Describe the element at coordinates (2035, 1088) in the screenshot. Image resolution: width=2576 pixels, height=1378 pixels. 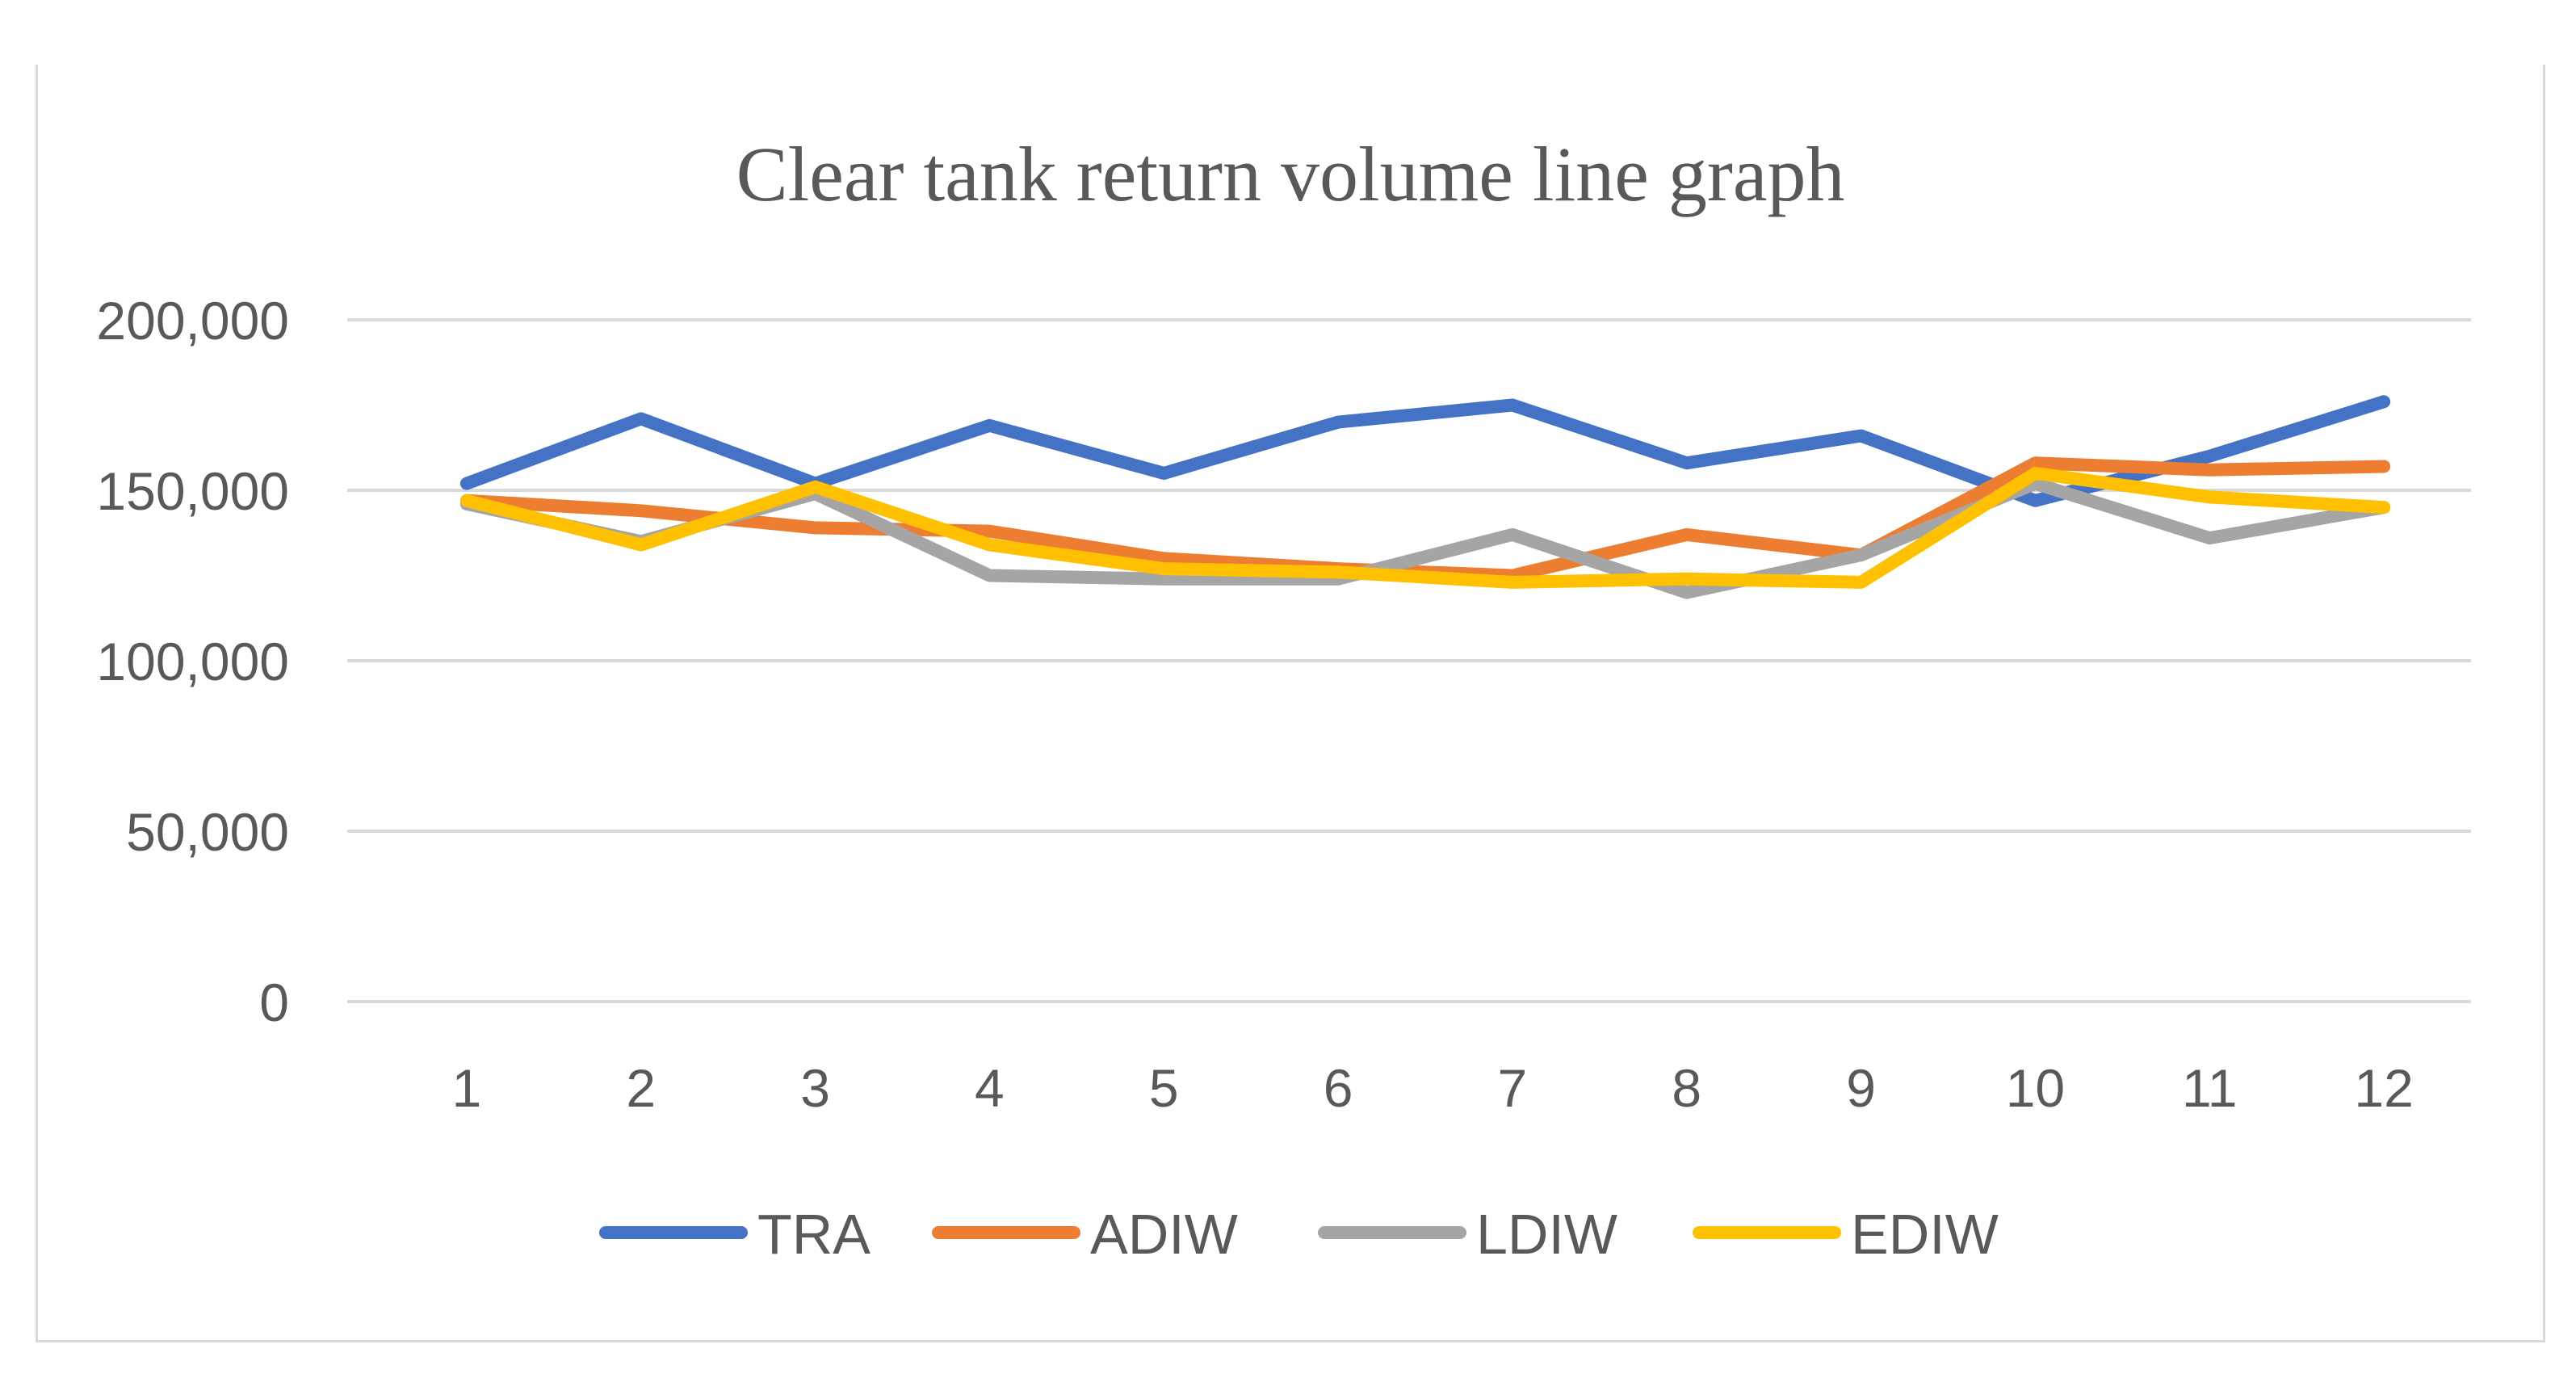
I see `x-tick-label: 10` at that location.